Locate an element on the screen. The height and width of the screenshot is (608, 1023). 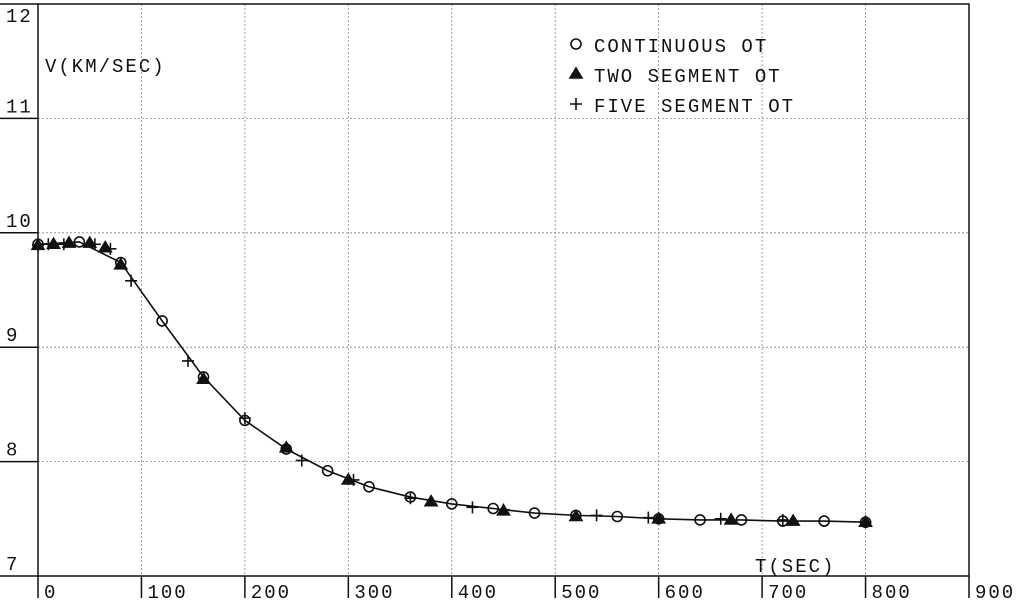
x-tick-label: 500 is located at coordinates (581, 593).